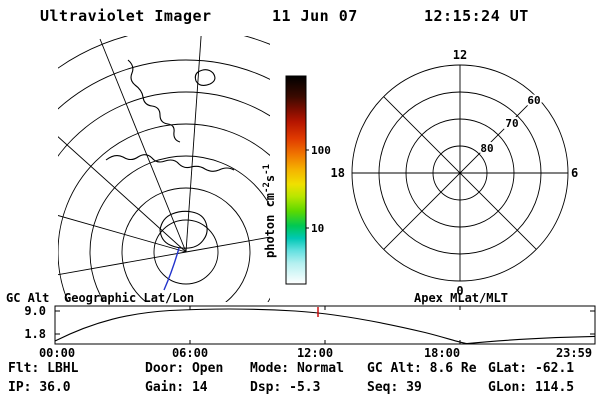 The image size is (600, 400). What do you see at coordinates (270, 368) in the screenshot?
I see `status-mode-label: Mode:` at bounding box center [270, 368].